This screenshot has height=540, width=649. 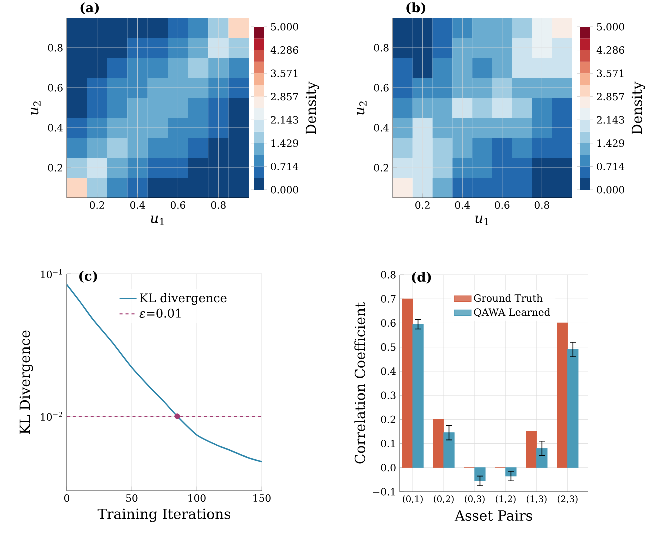 What do you see at coordinates (27, 382) in the screenshot?
I see `y-axis-title: KL Divergence` at bounding box center [27, 382].